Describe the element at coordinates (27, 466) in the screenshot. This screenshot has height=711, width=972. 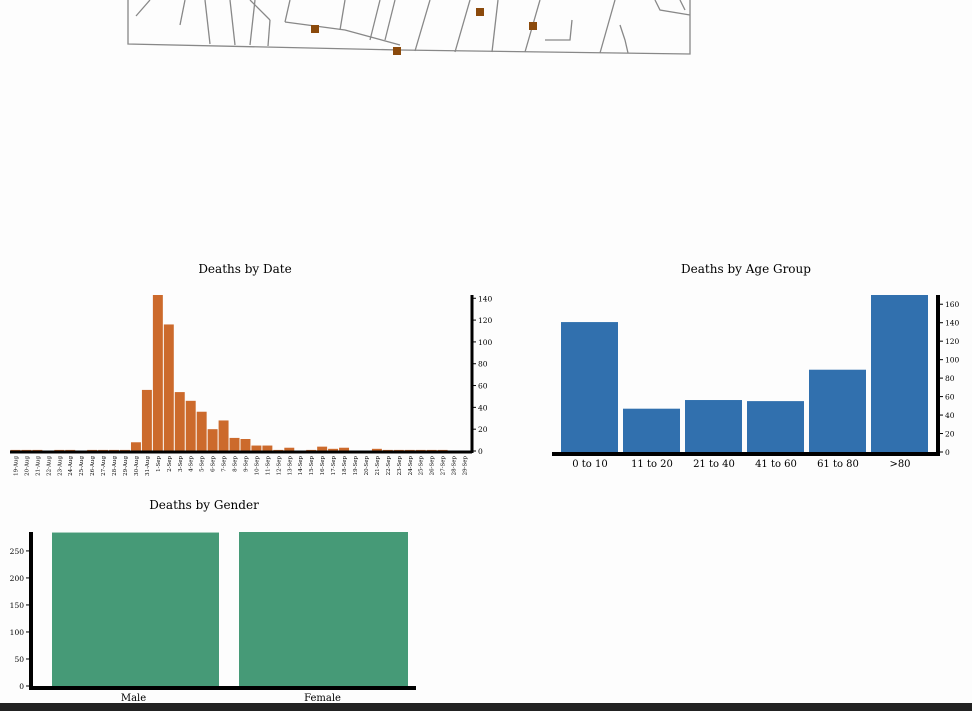
I see `date-tick-label: 20-Aug` at that location.